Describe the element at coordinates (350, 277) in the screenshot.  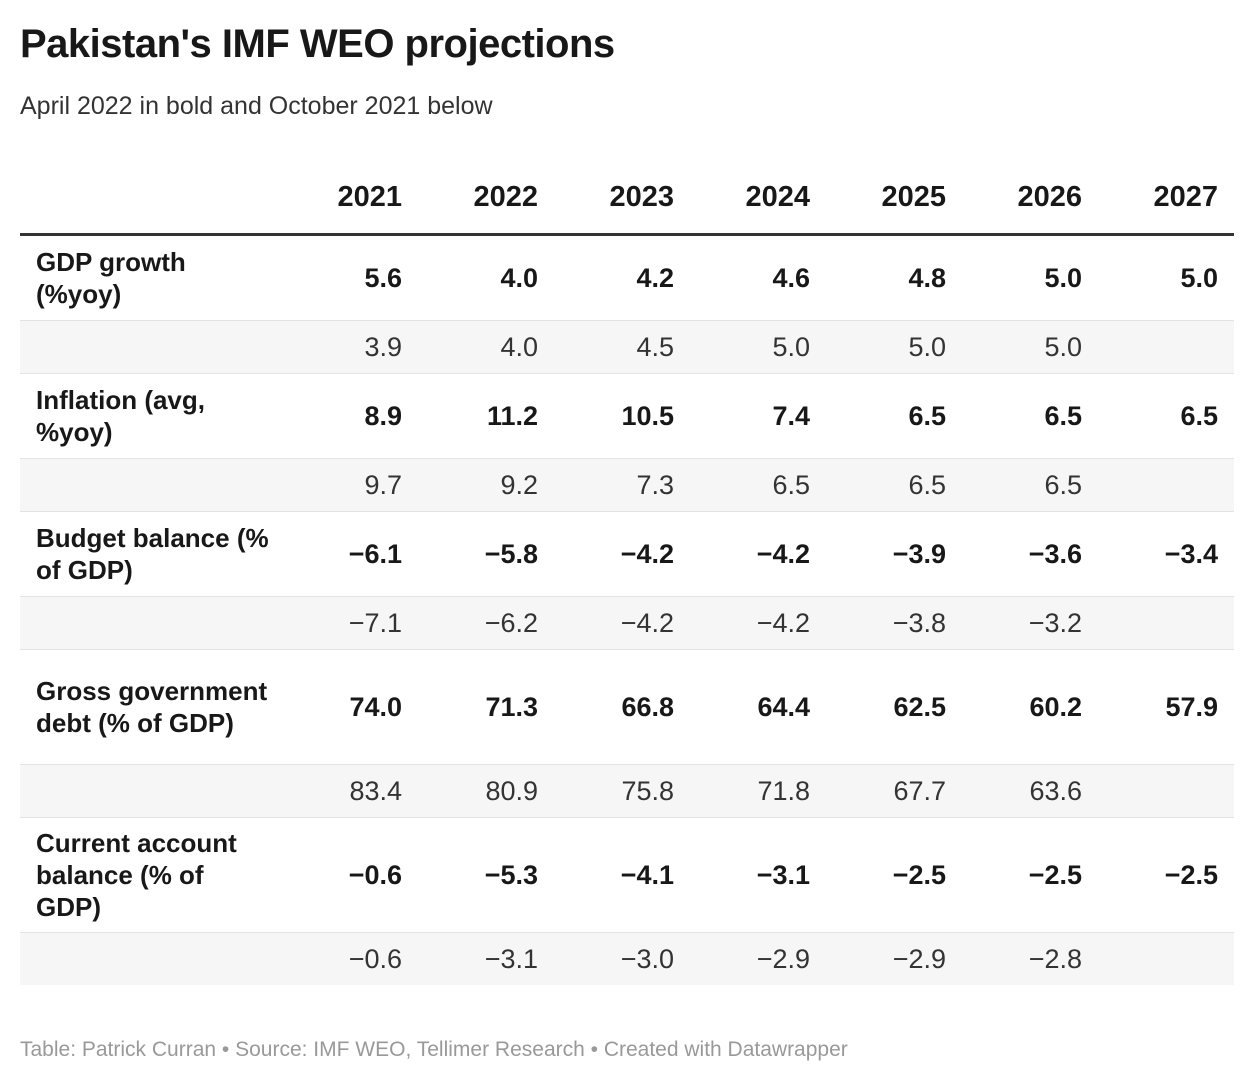
I see `table-cell: 5.6` at that location.